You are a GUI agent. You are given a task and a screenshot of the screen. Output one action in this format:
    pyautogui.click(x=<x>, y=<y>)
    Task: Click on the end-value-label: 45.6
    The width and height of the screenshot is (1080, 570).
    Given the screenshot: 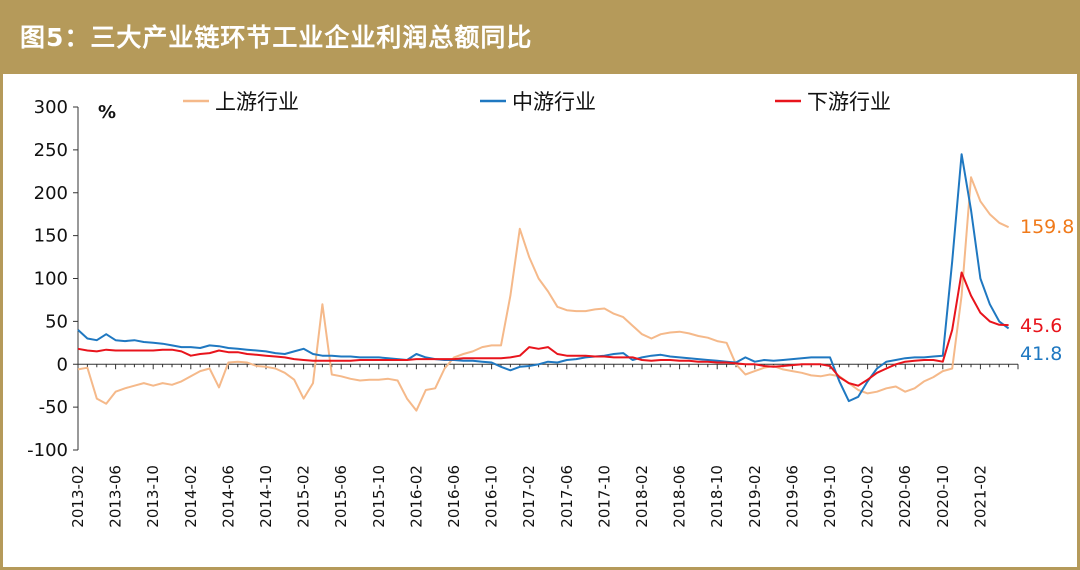 What is the action you would take?
    pyautogui.click(x=1041, y=326)
    